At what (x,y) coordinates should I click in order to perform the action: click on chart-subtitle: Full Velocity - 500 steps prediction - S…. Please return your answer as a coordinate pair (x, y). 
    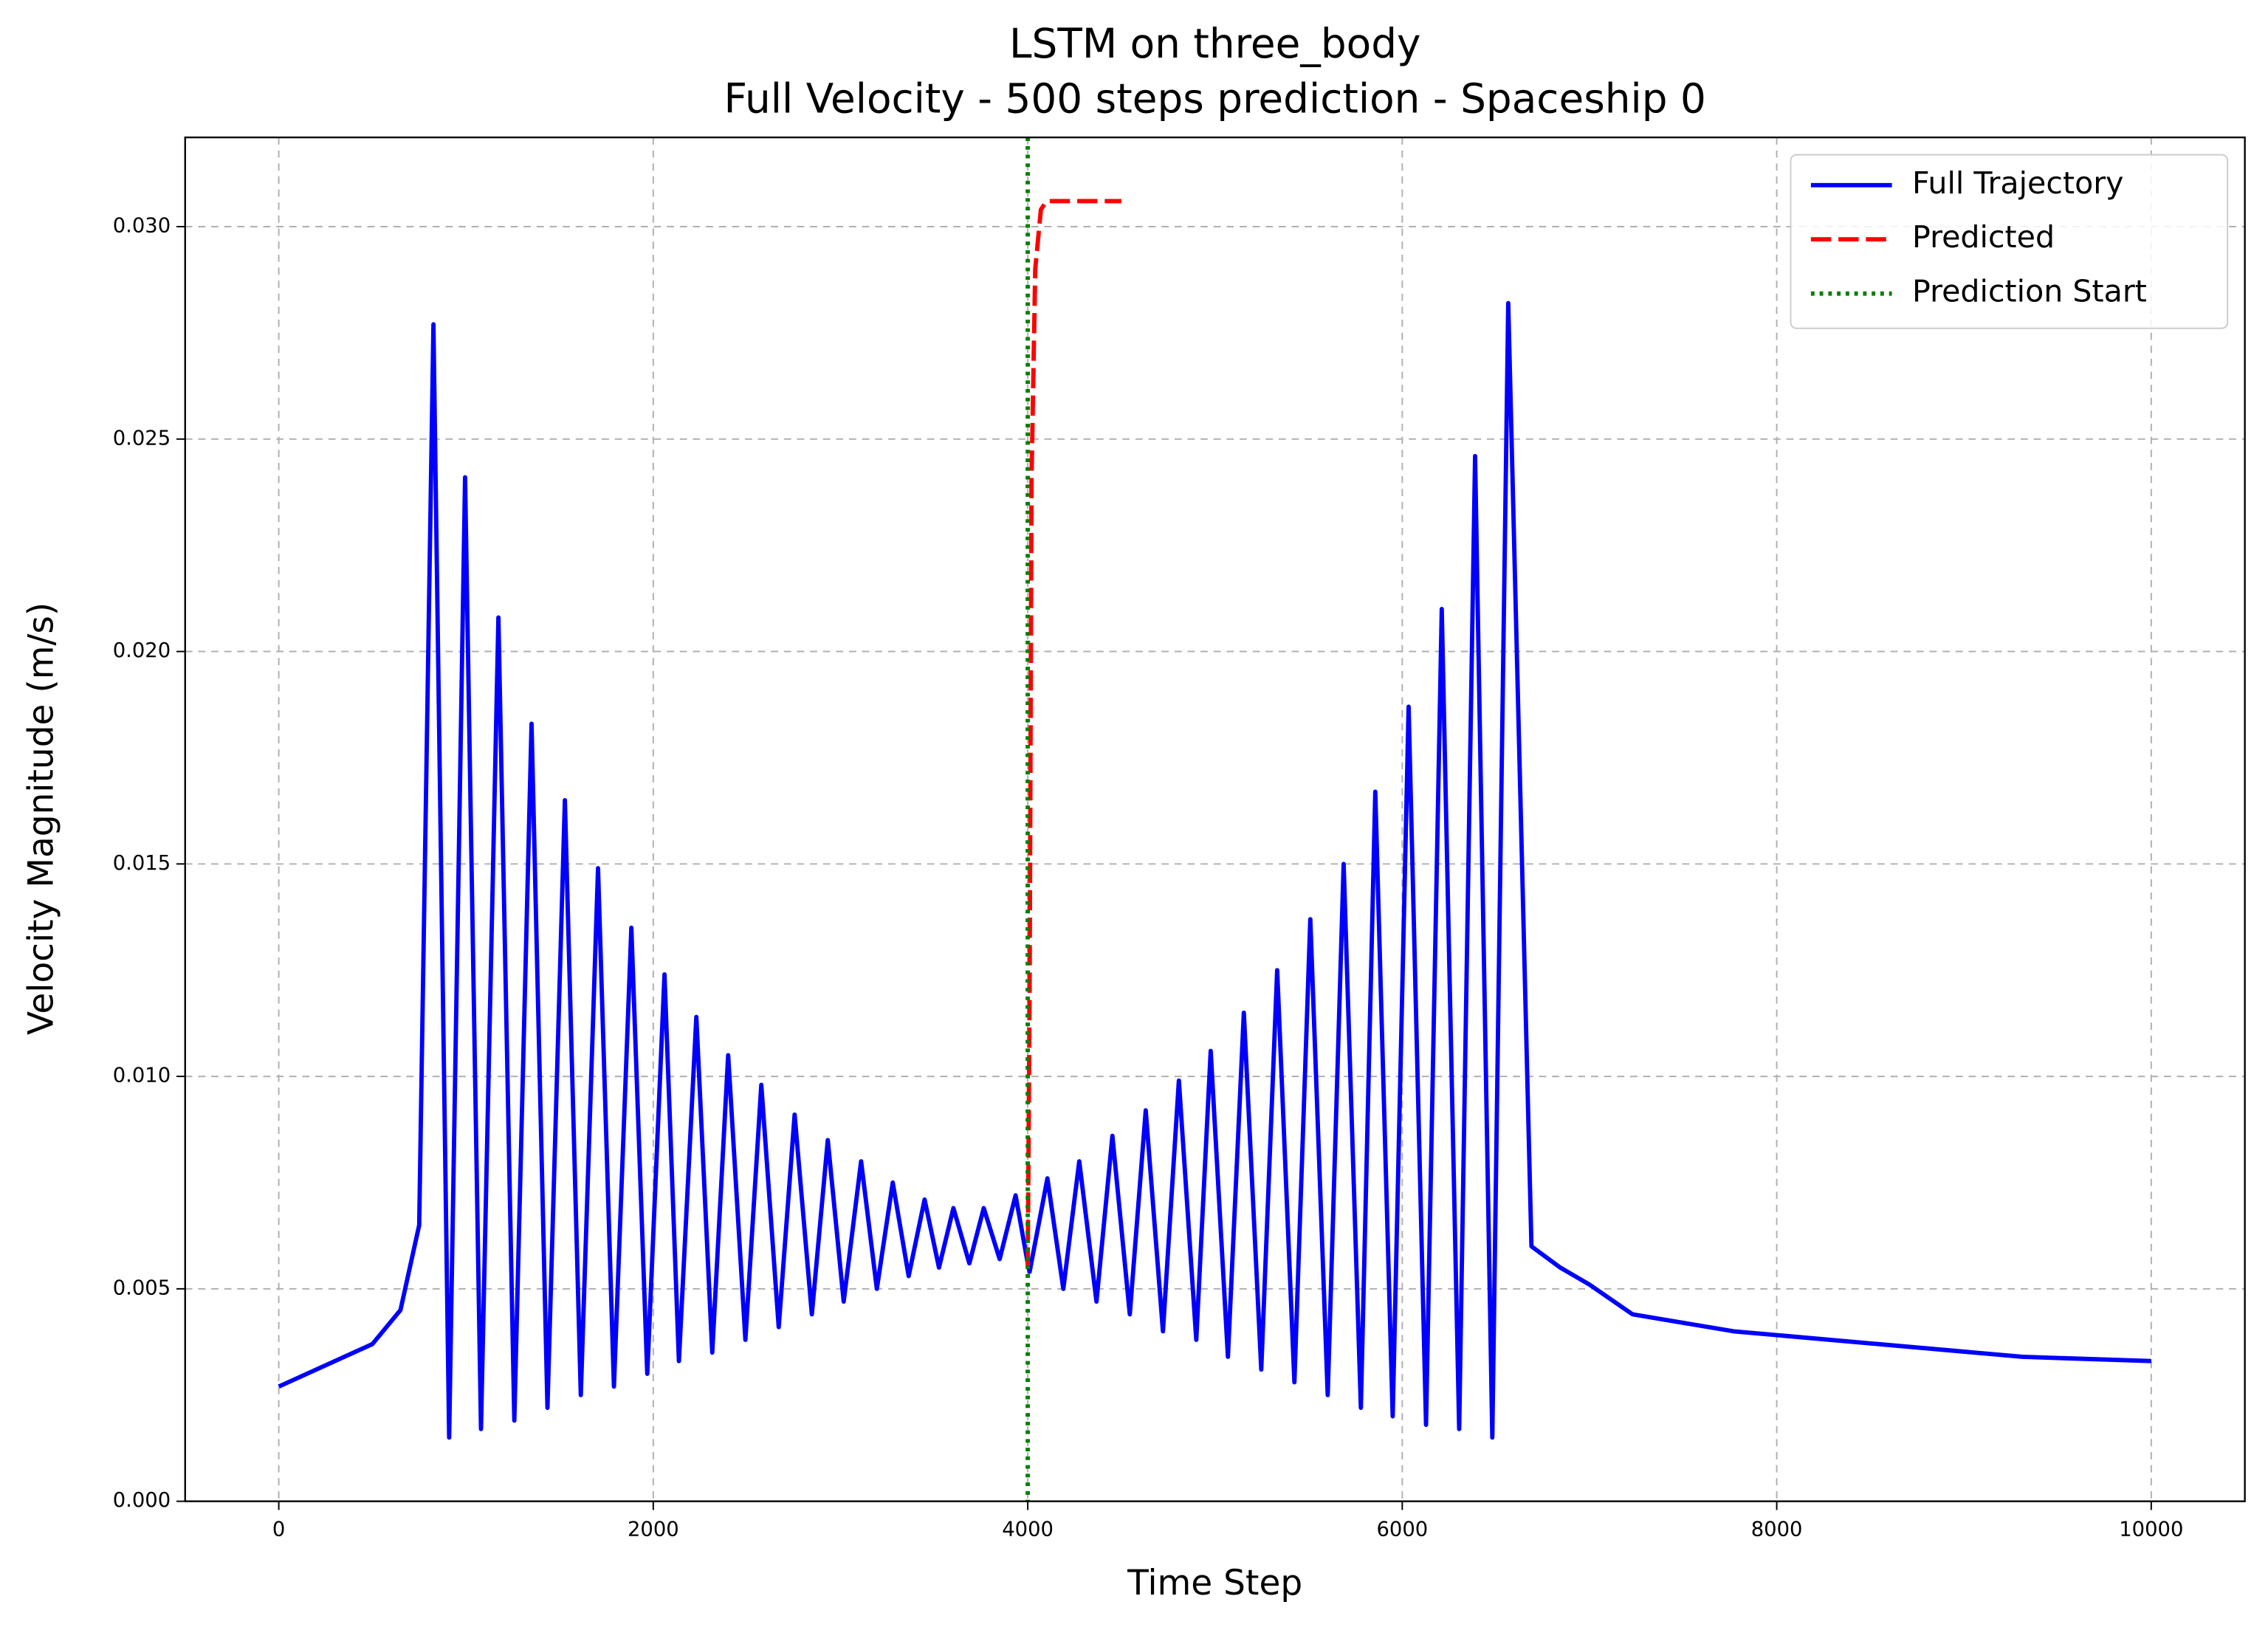
    Looking at the image, I should click on (1215, 98).